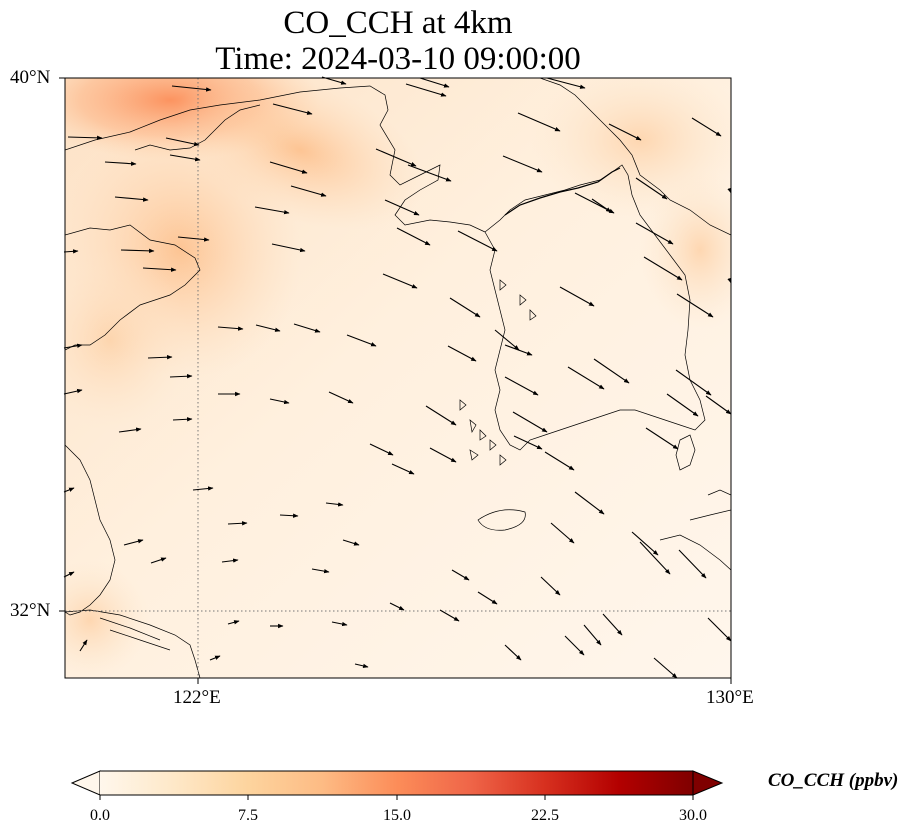 Image resolution: width=921 pixels, height=836 pixels. What do you see at coordinates (695, 530) in the screenshot?
I see `japan-coast` at bounding box center [695, 530].